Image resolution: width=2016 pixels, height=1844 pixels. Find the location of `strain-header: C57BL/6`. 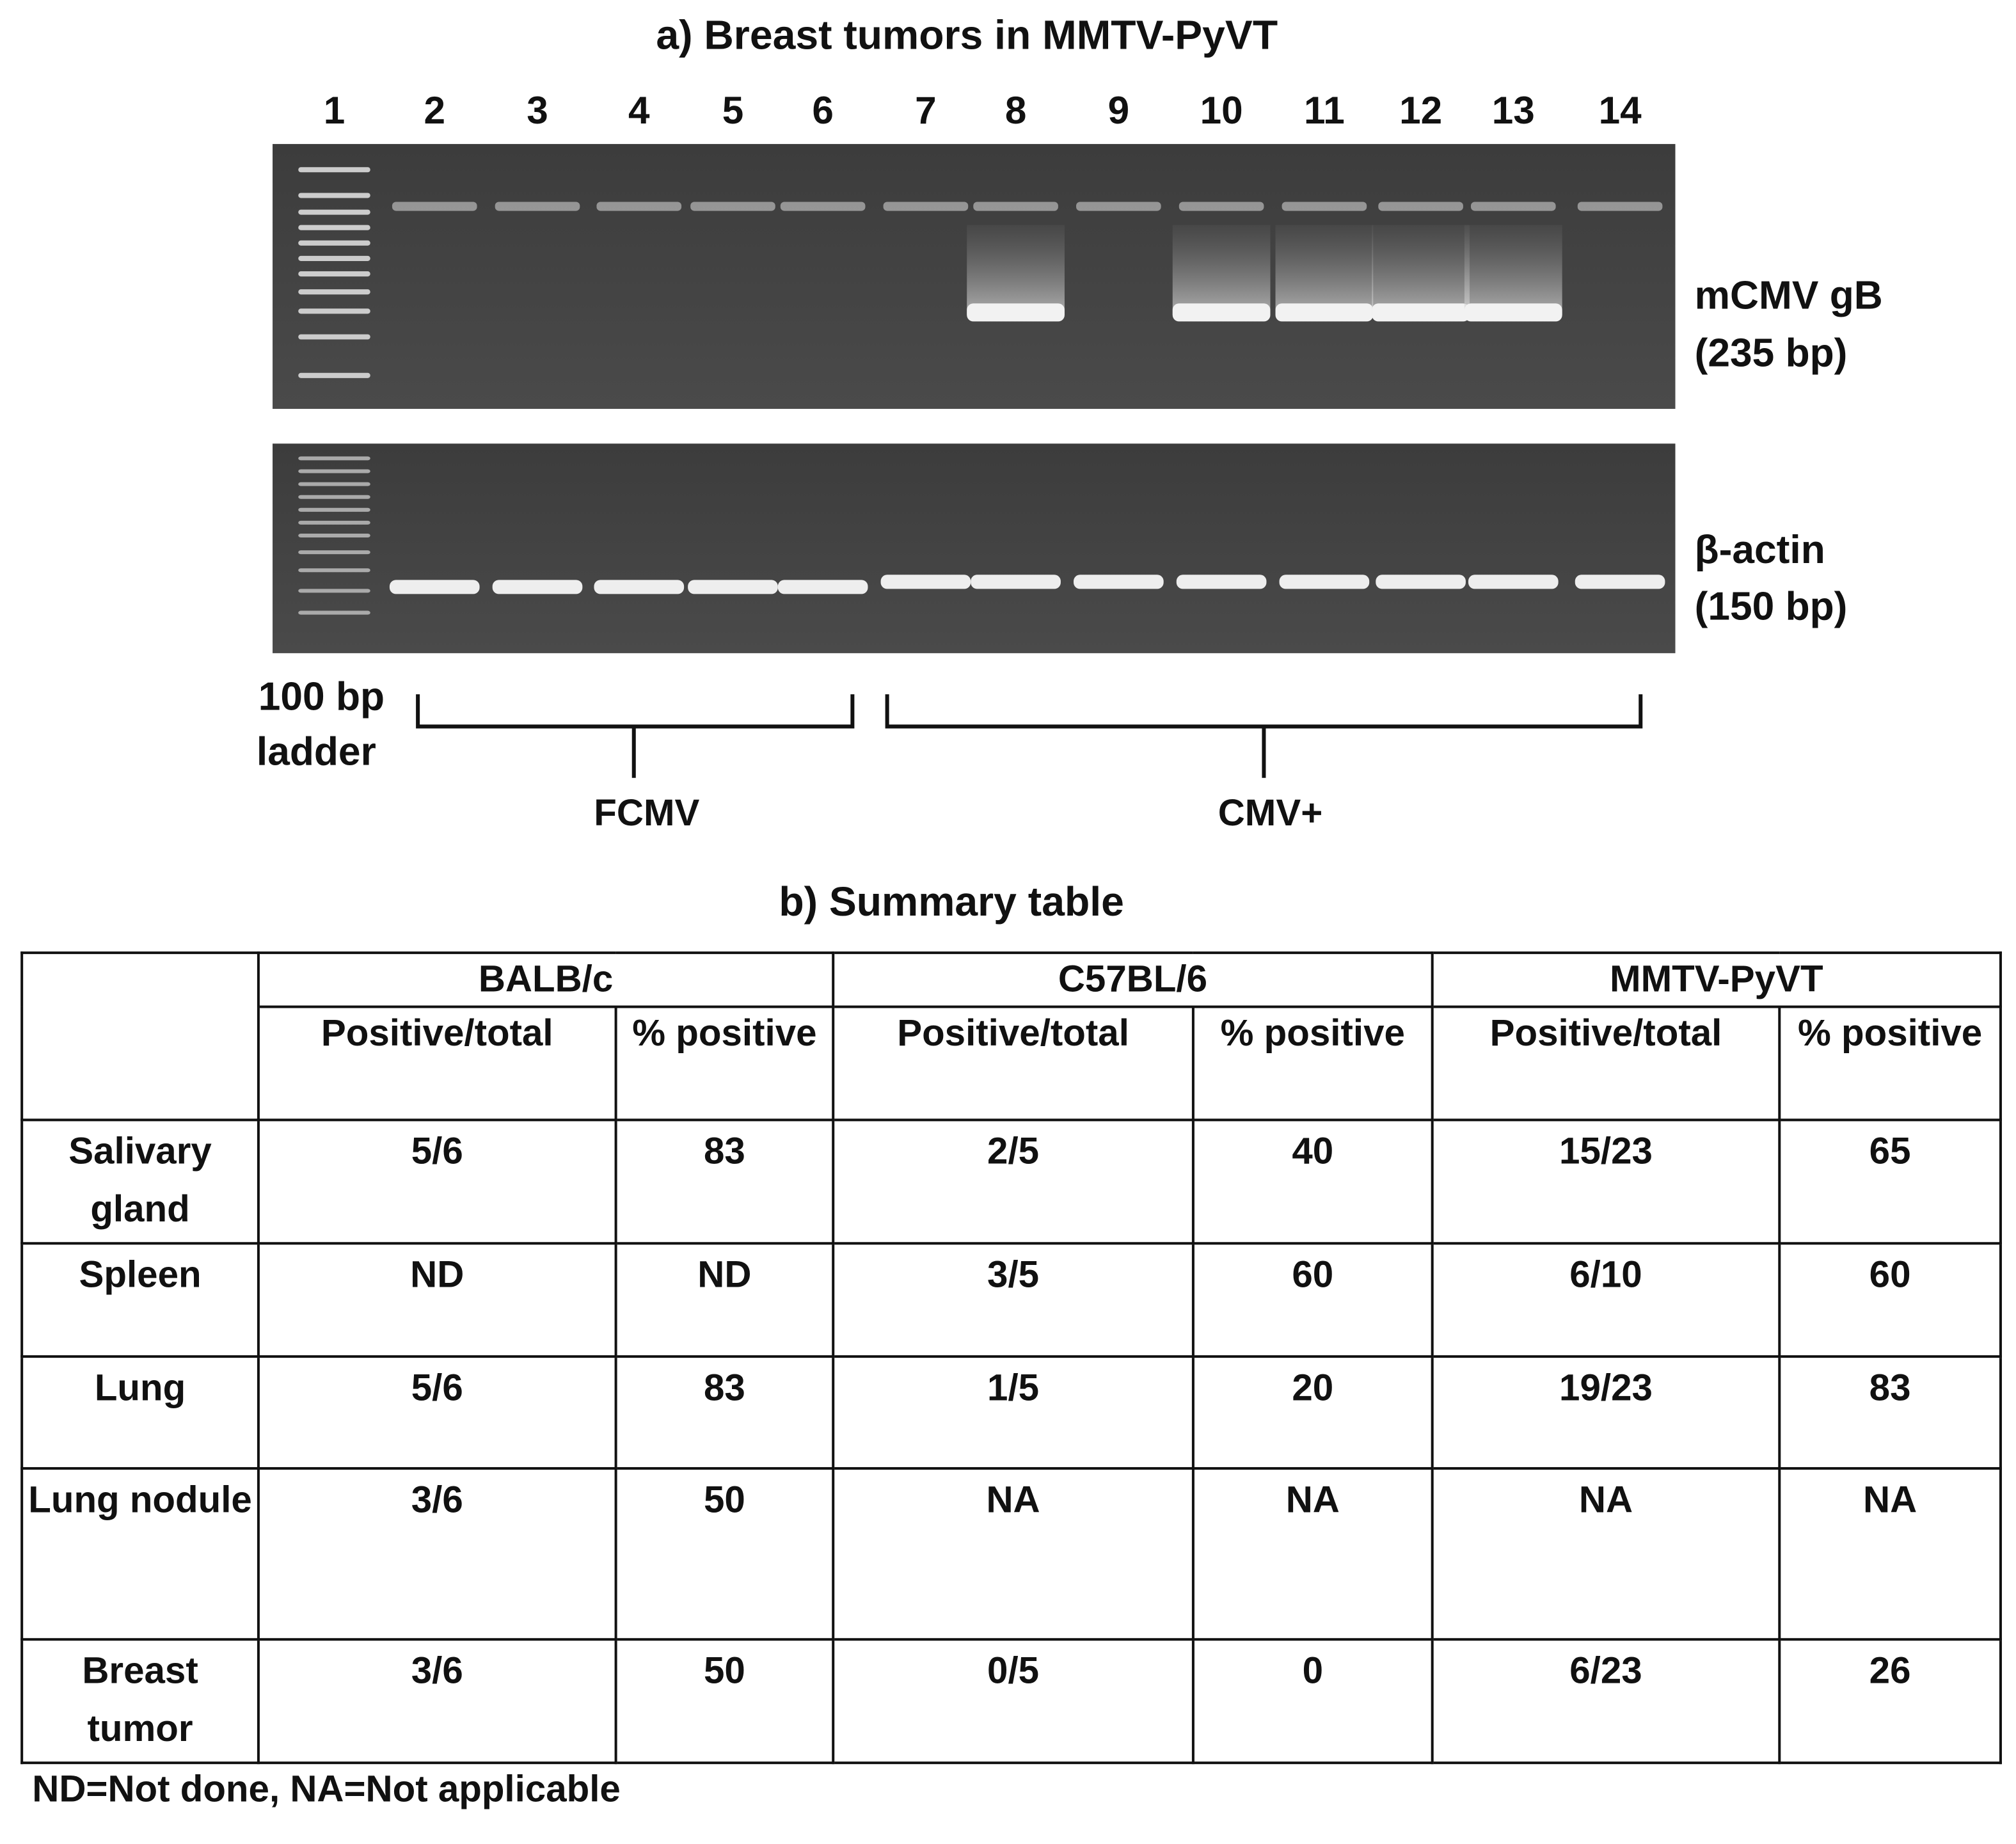

strain-header: C57BL/6 is located at coordinates (1133, 980).